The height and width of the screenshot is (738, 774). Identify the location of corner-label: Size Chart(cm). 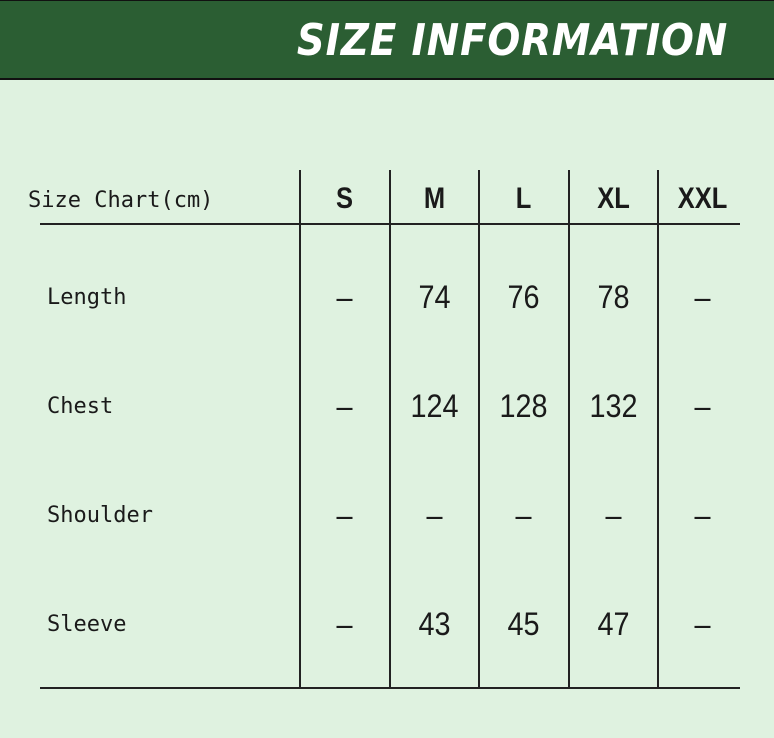
(121, 200).